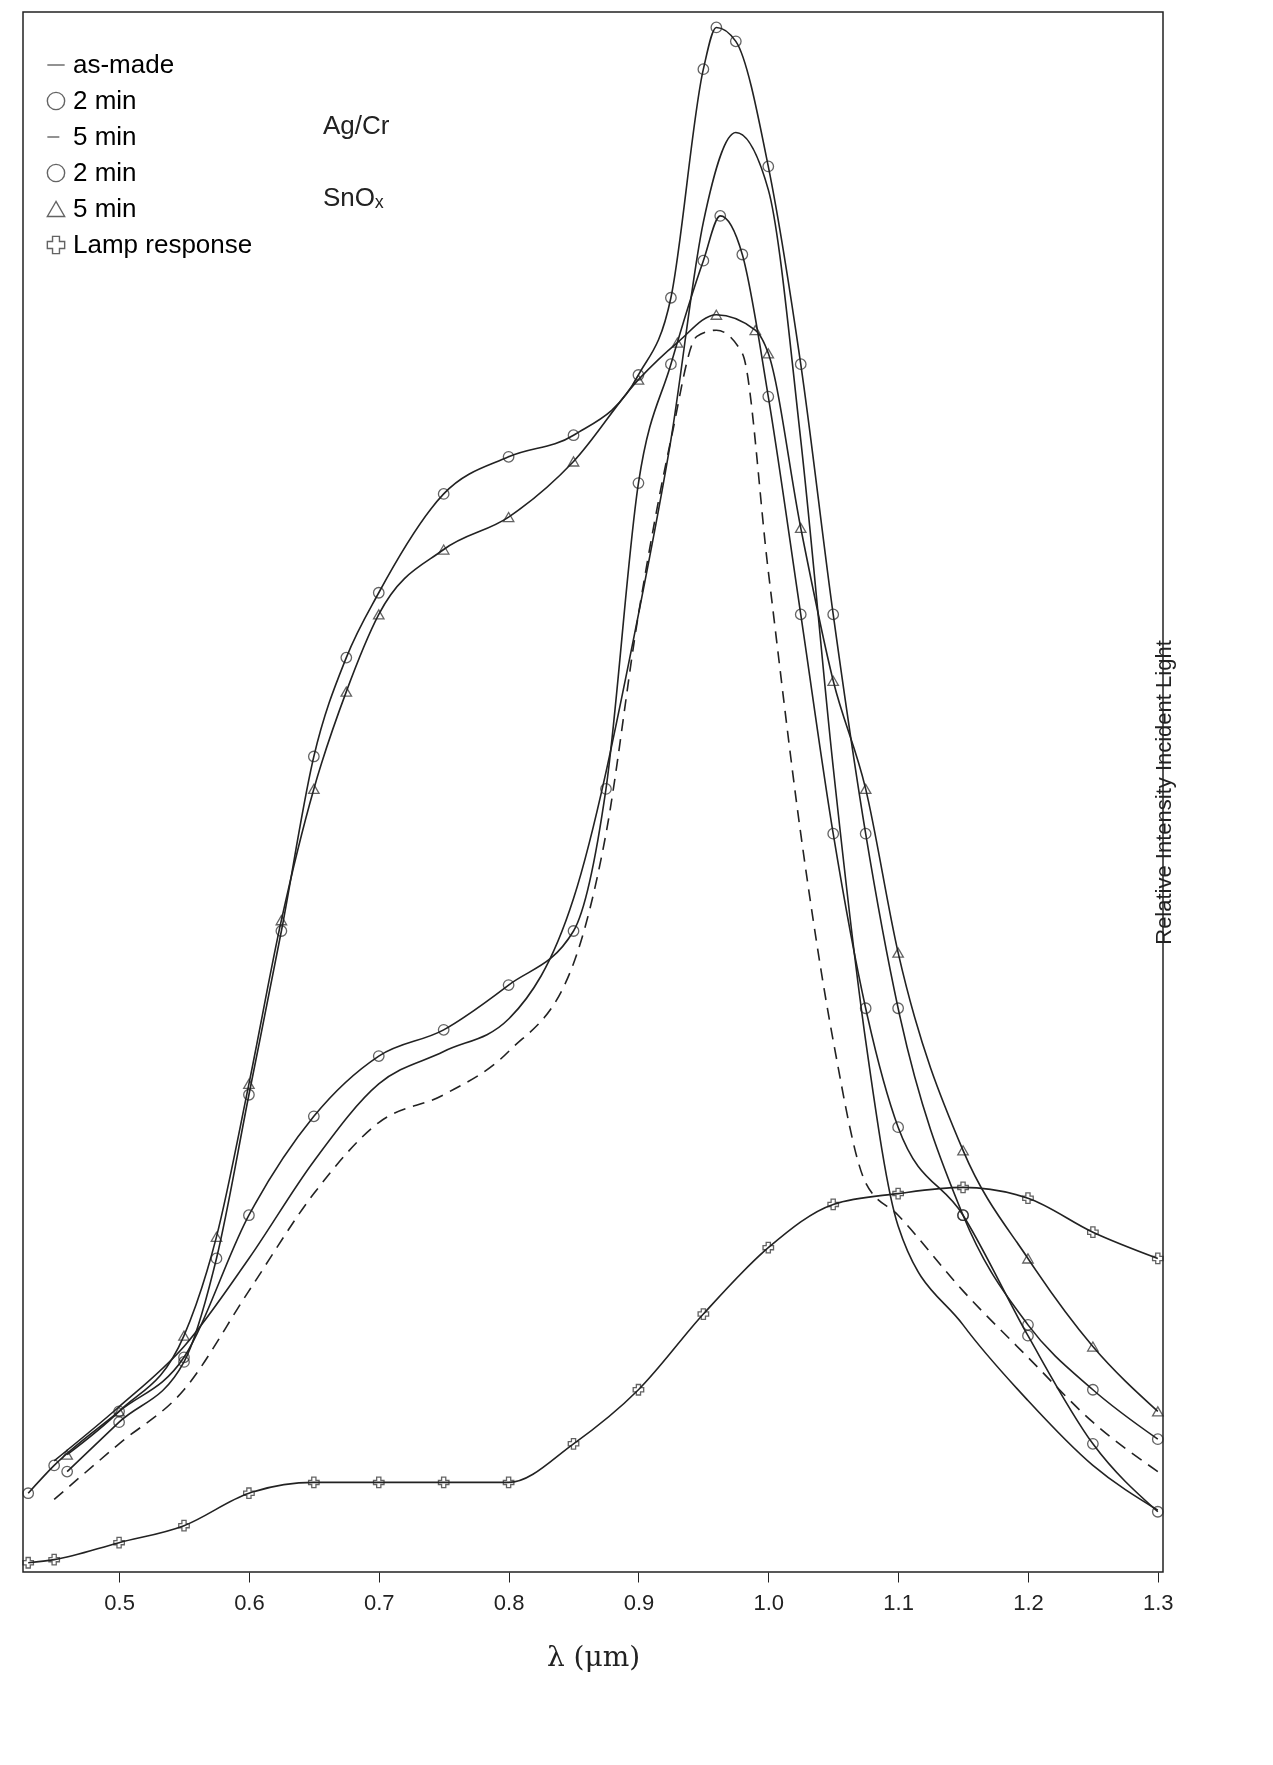  Describe the element at coordinates (163, 244) in the screenshot. I see `legend-label: Lamp response` at that location.